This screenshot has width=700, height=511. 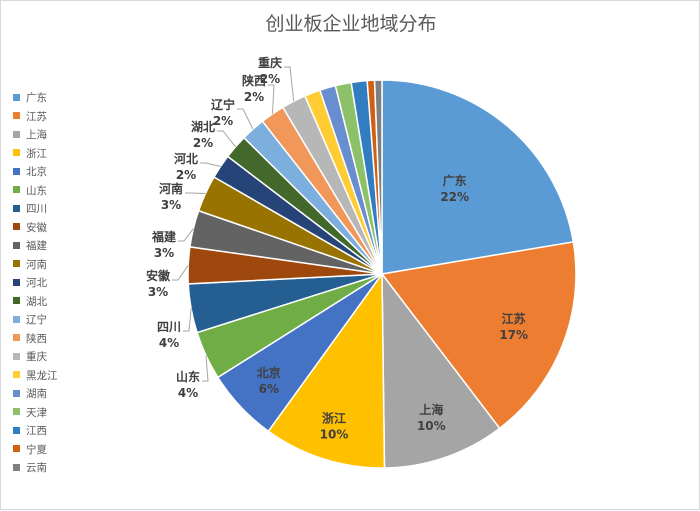 I want to click on legend-item-9: 福建, so click(x=35, y=246).